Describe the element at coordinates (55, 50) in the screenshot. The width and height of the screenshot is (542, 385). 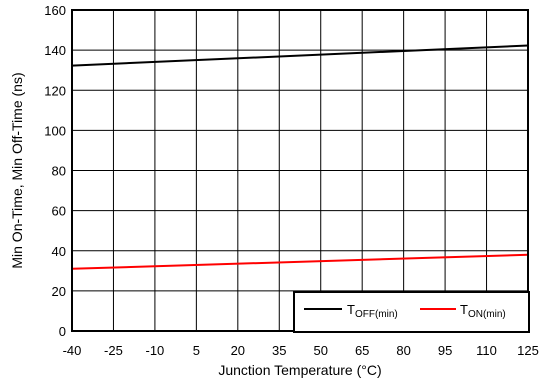
I see `y-tick-label: 140` at that location.